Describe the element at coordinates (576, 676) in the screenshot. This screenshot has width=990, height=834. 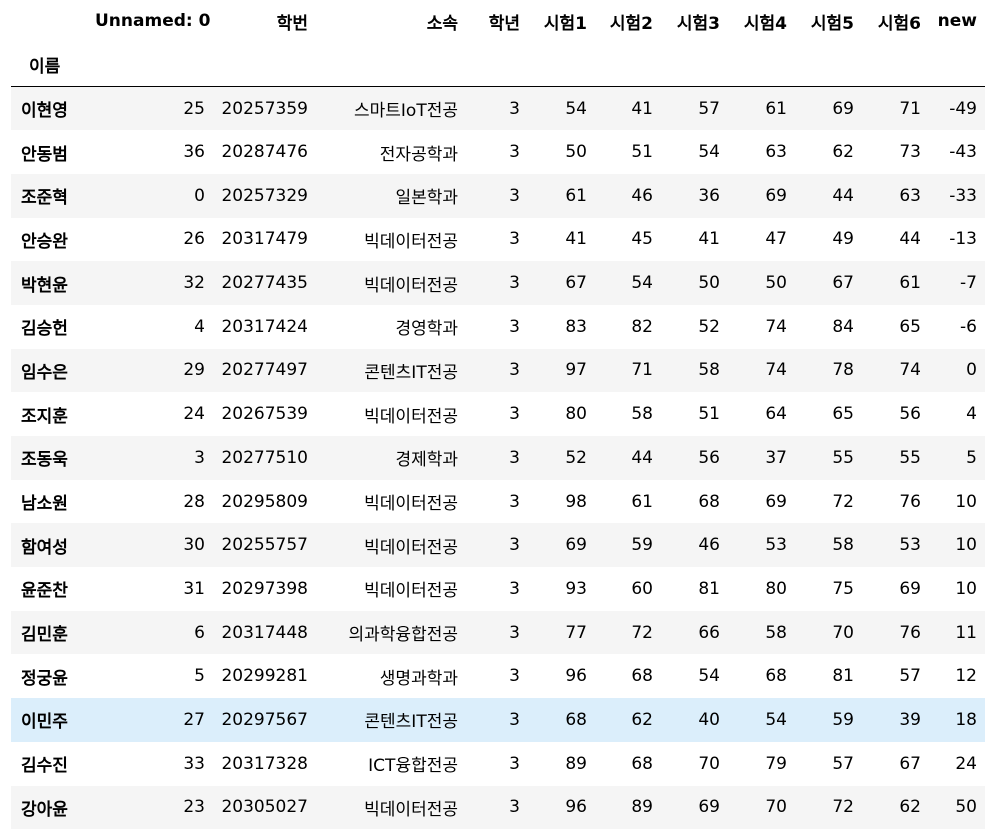
I see `table-cell: 96` at that location.